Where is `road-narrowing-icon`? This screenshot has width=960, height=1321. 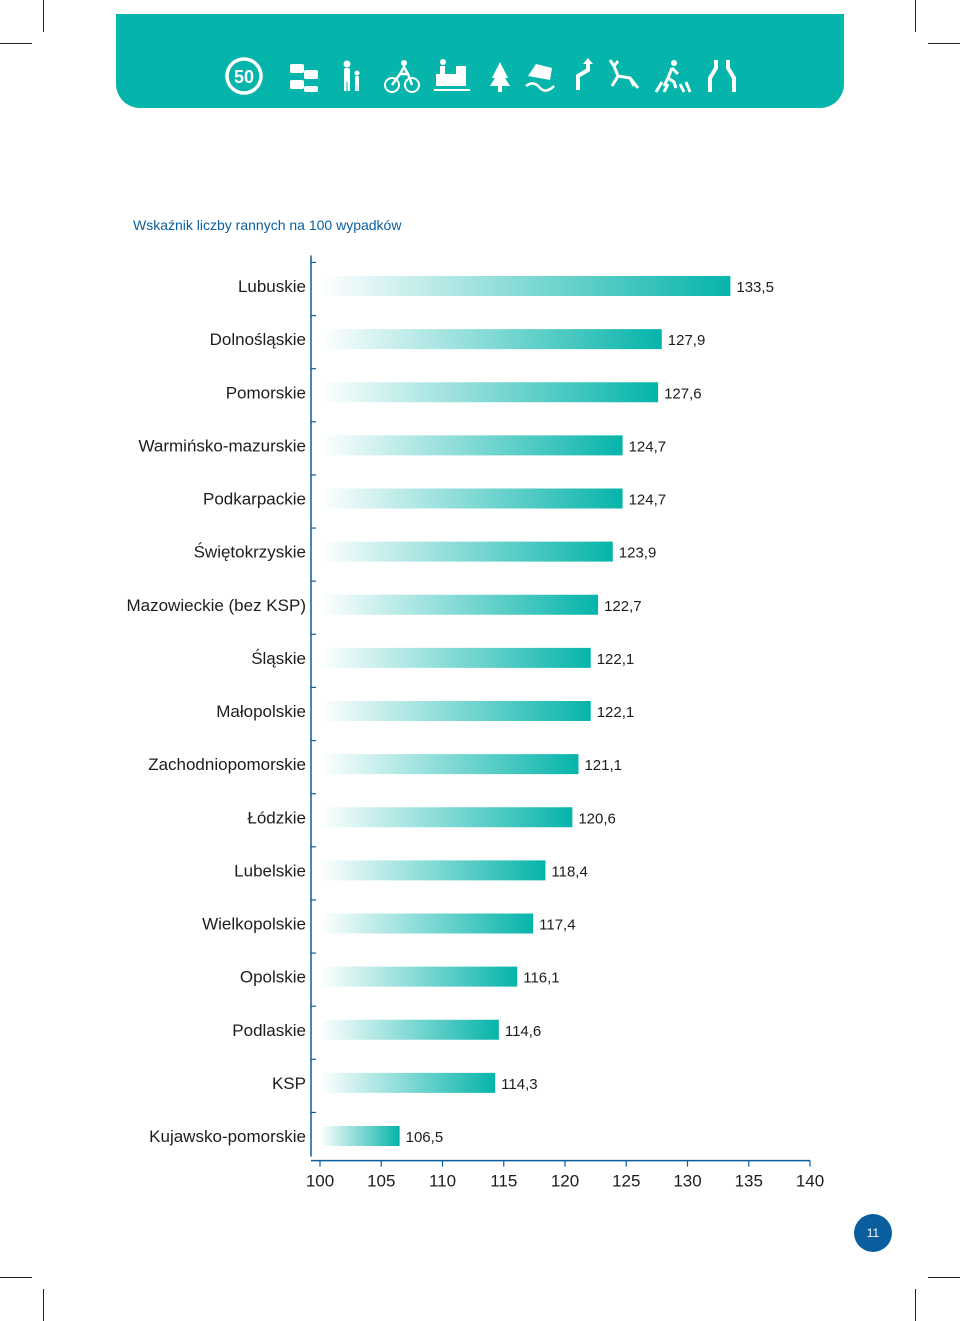
road-narrowing-icon is located at coordinates (722, 76).